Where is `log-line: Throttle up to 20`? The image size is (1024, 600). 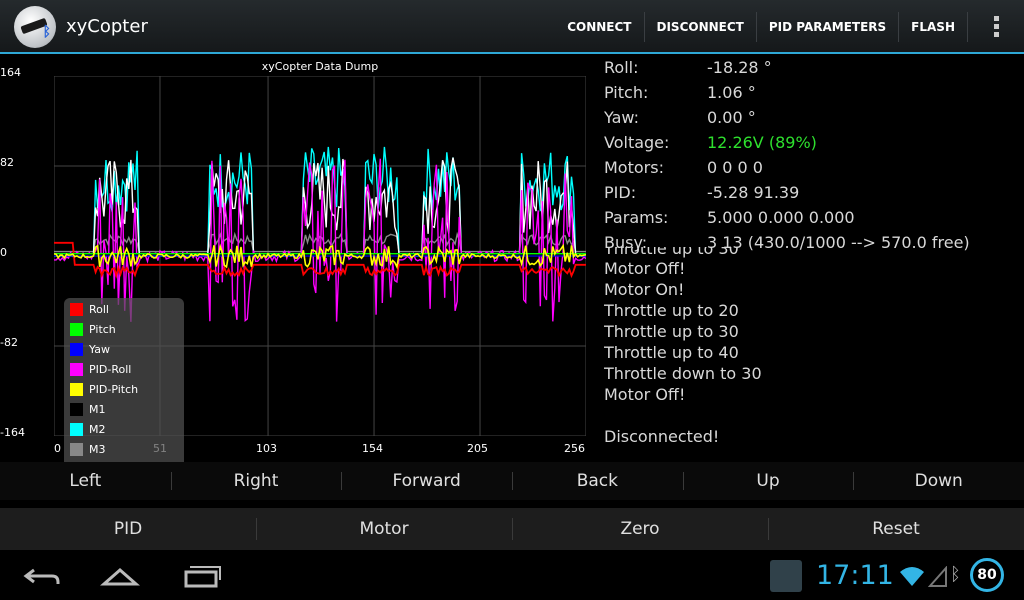
log-line: Throttle up to 20 is located at coordinates (671, 310).